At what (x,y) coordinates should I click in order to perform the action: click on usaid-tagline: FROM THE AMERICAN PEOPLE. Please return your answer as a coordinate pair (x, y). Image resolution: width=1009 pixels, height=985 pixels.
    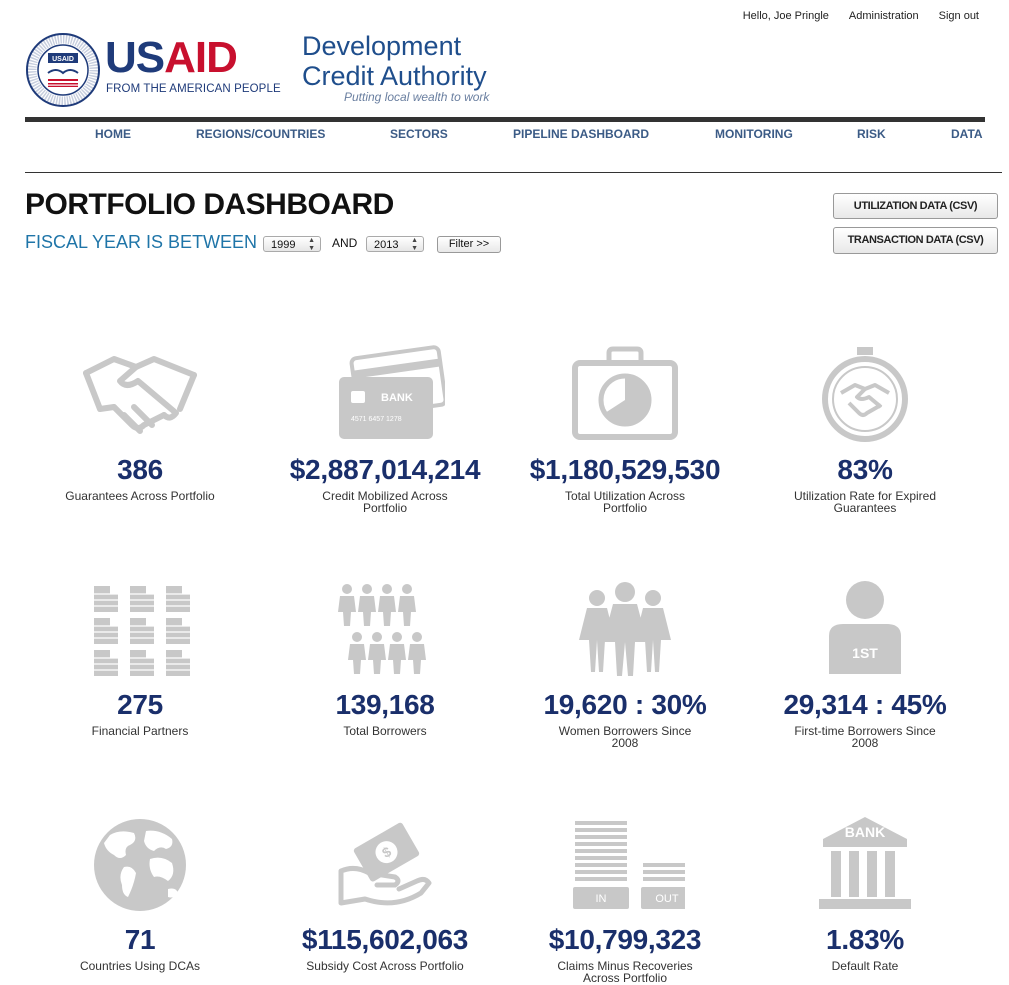
    Looking at the image, I should click on (193, 89).